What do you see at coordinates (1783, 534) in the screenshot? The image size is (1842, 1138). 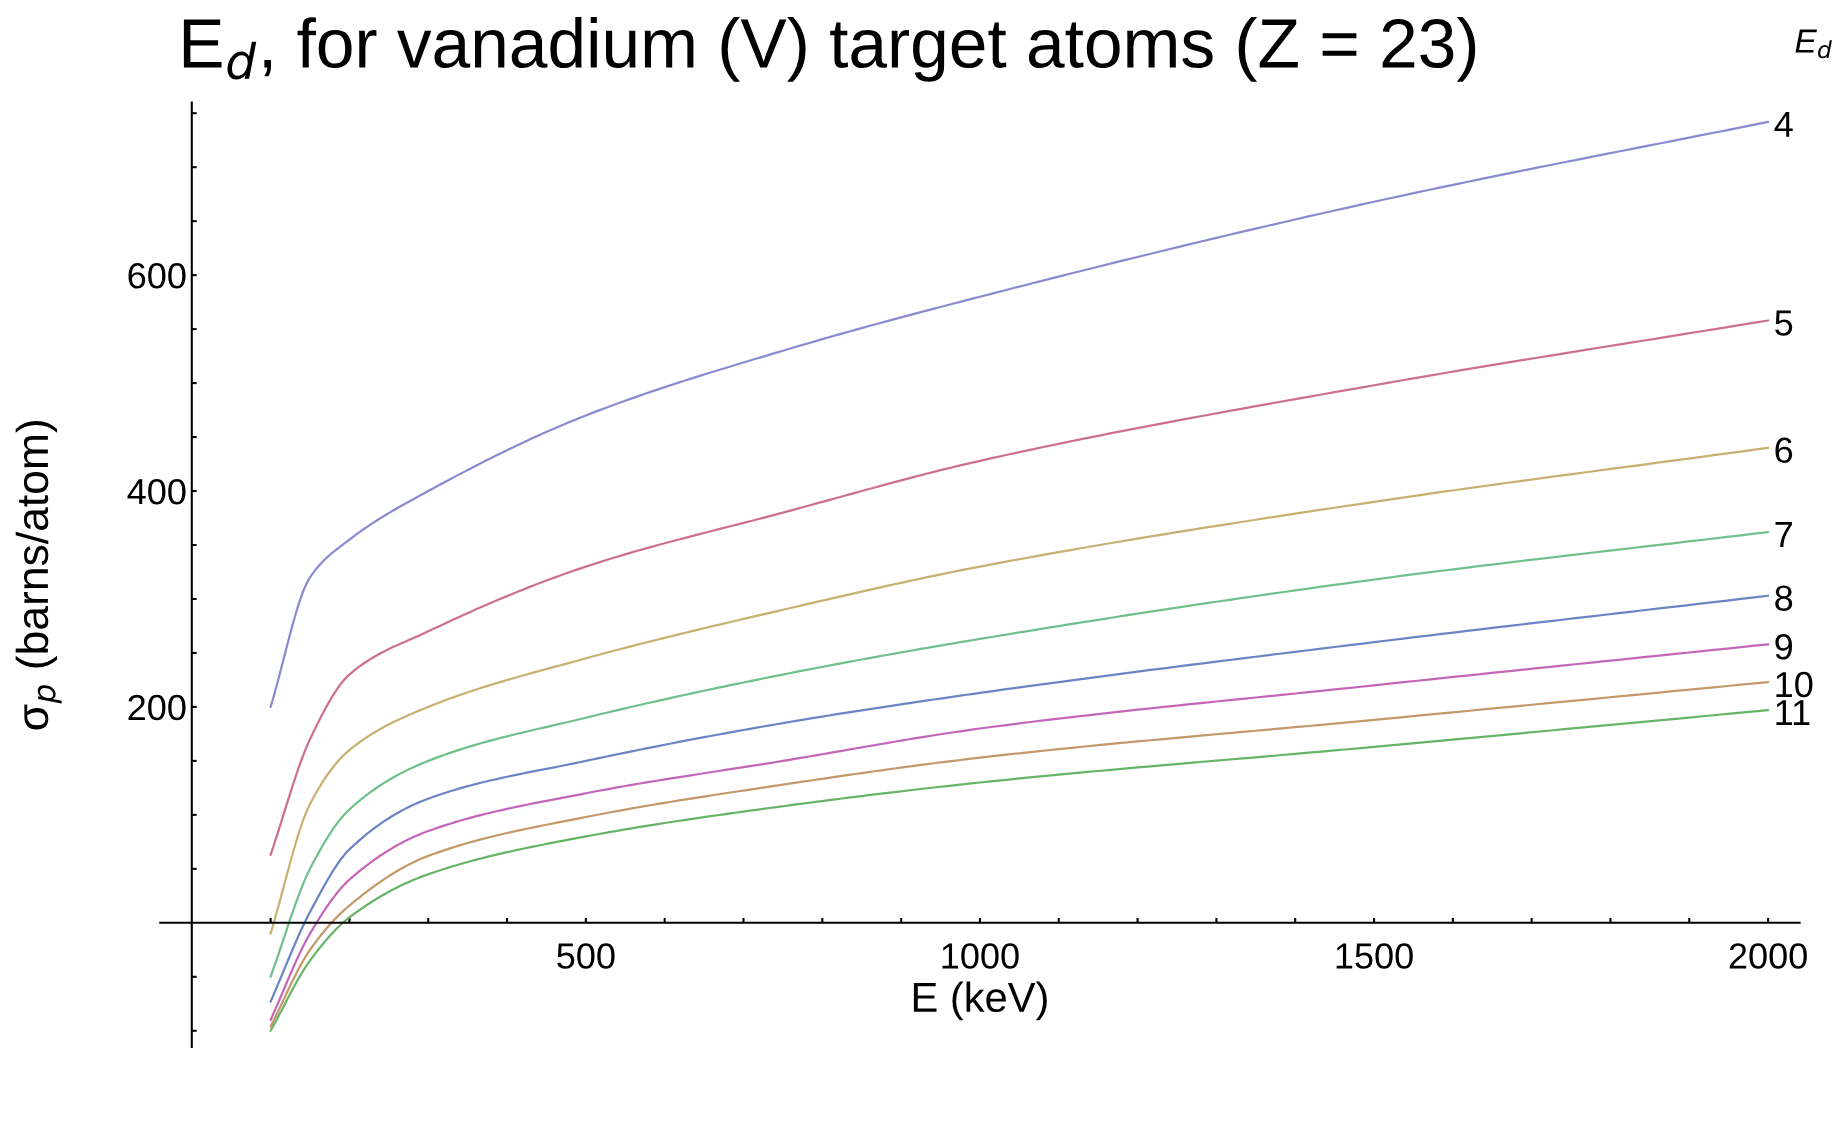 I see `series-label: 7` at bounding box center [1783, 534].